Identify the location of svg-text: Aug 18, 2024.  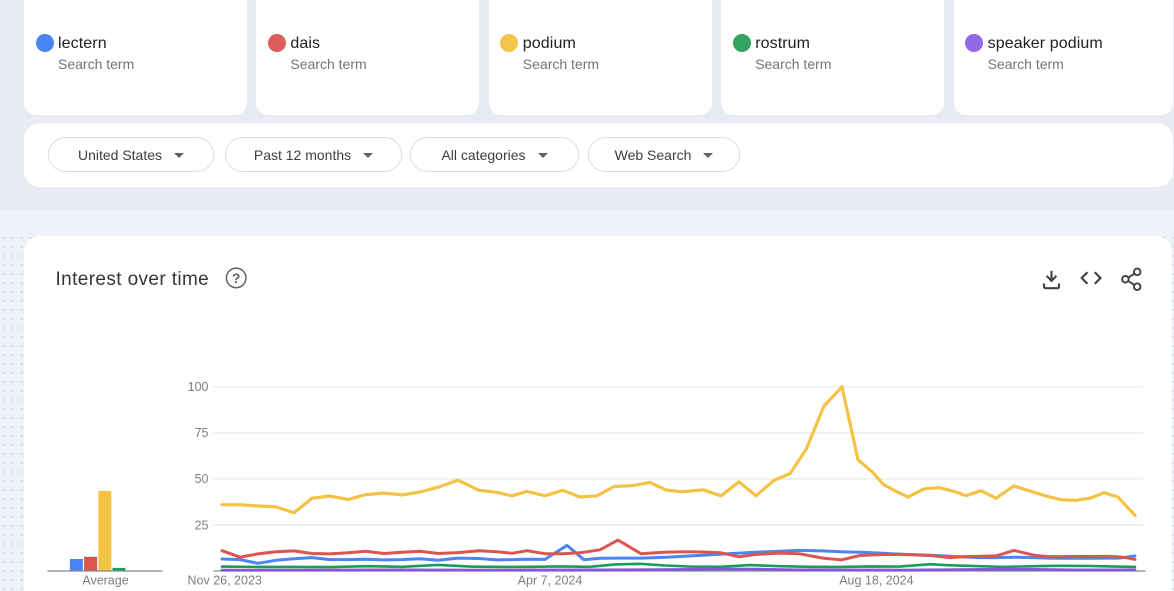
(876, 581).